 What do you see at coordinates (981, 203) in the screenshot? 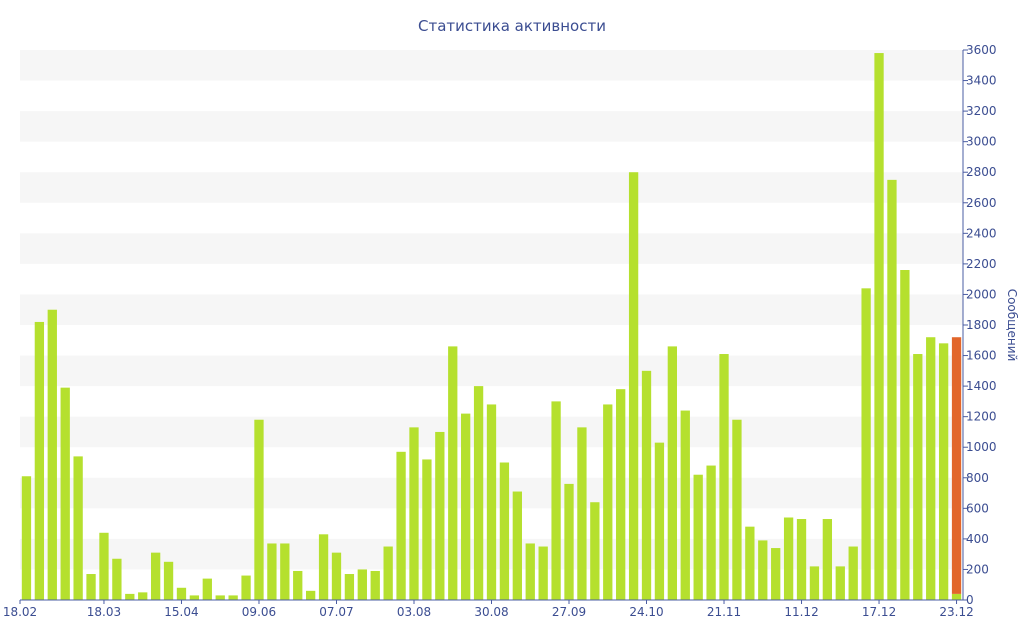
I see `y-tick-label: 2600` at bounding box center [981, 203].